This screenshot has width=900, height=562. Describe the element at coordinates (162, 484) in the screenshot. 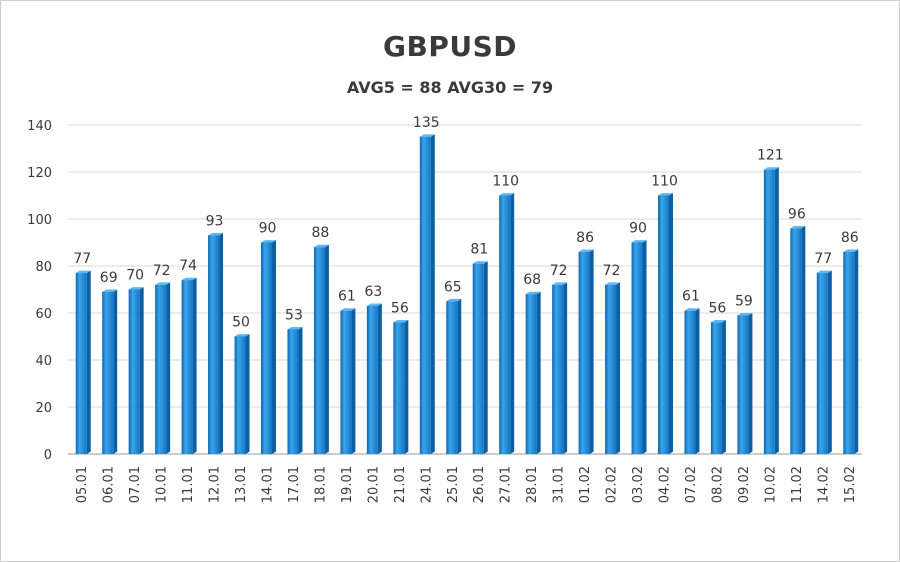

I see `x-tick-label: 10.01` at that location.